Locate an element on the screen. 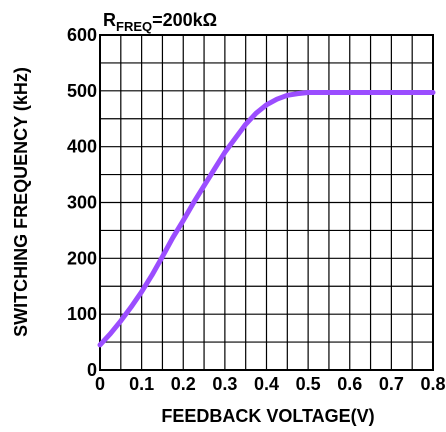 Image resolution: width=446 pixels, height=432 pixels. y-tick-label: 100 is located at coordinates (82, 314).